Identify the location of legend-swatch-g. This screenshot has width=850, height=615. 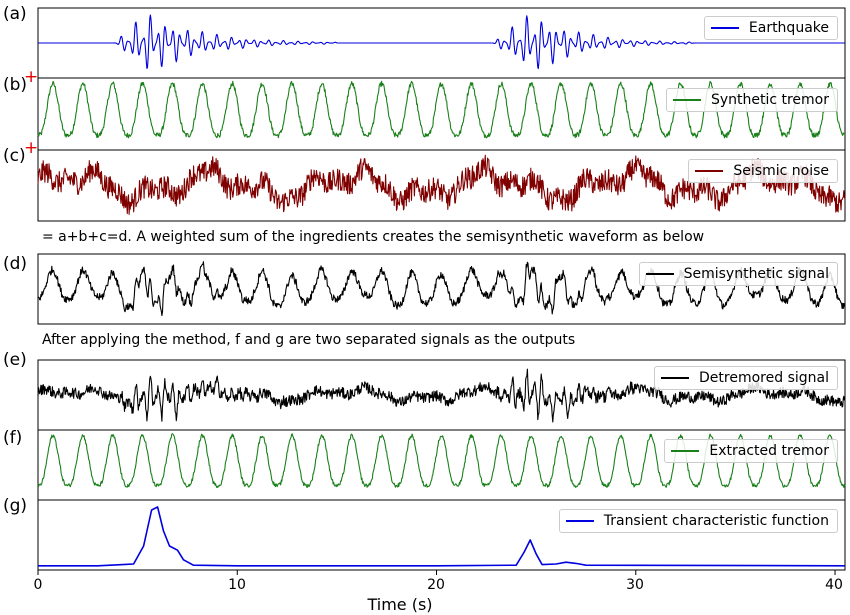
(579, 521).